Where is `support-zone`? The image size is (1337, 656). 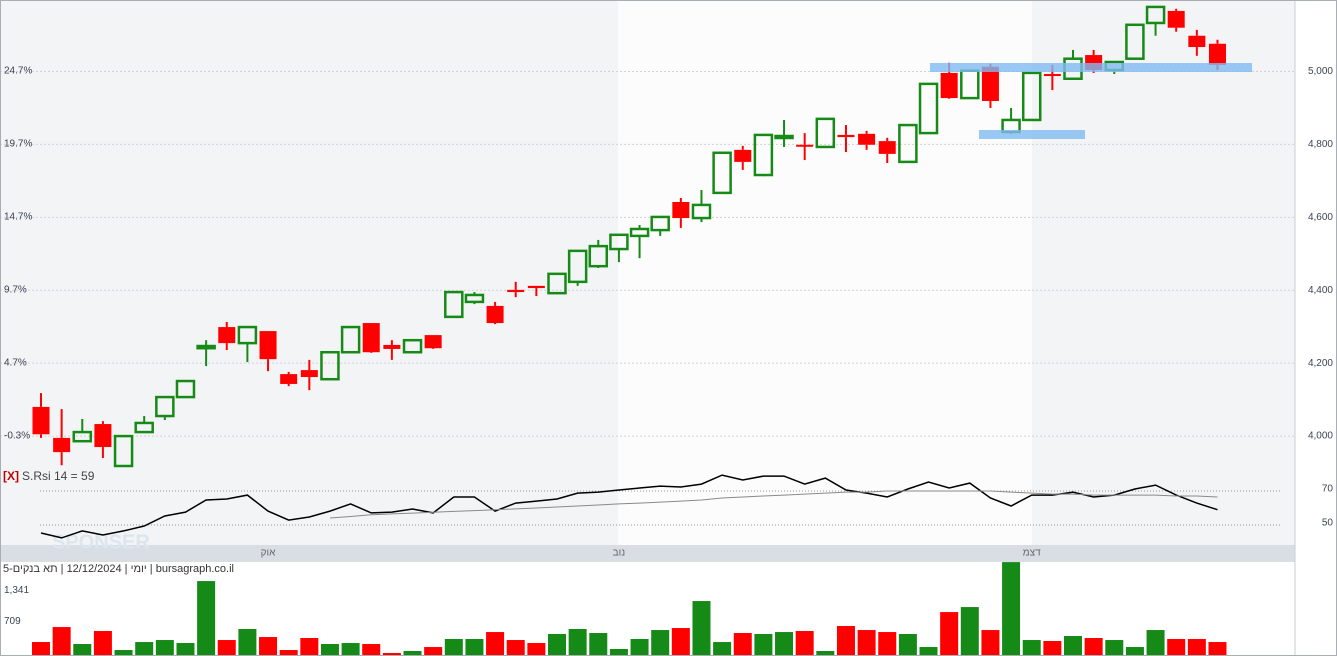 support-zone is located at coordinates (1032, 134).